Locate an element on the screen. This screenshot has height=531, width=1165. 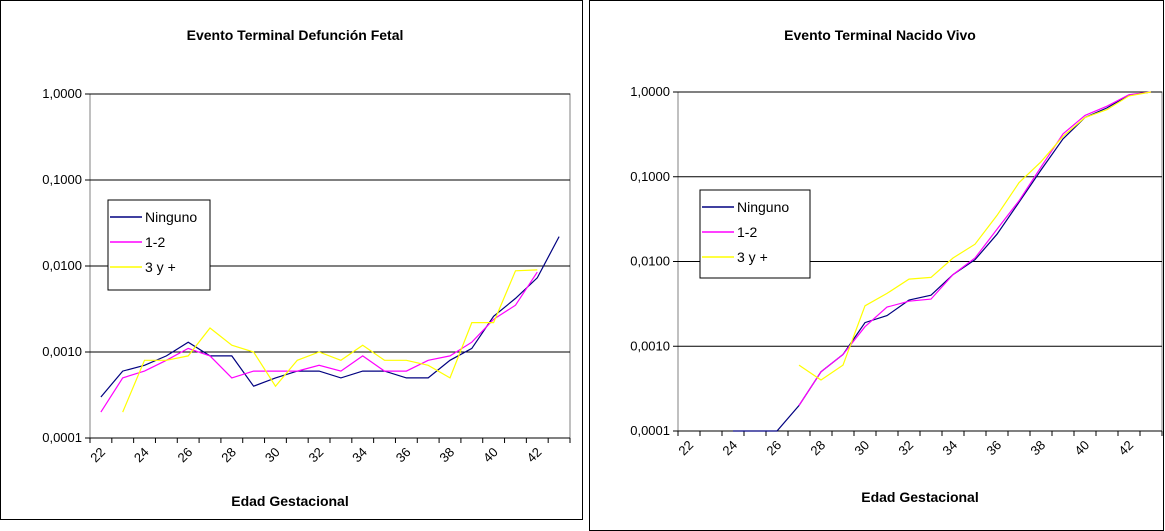
chart-title: Evento Terminal Nacido Vivo is located at coordinates (880, 35).